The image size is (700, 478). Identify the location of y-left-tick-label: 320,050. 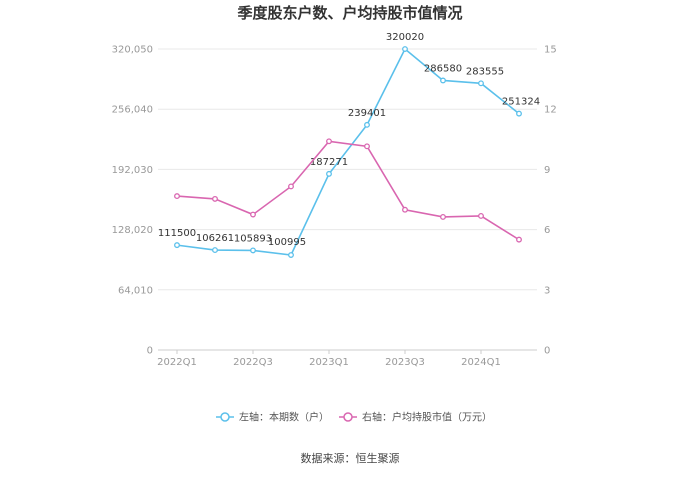
(132, 50).